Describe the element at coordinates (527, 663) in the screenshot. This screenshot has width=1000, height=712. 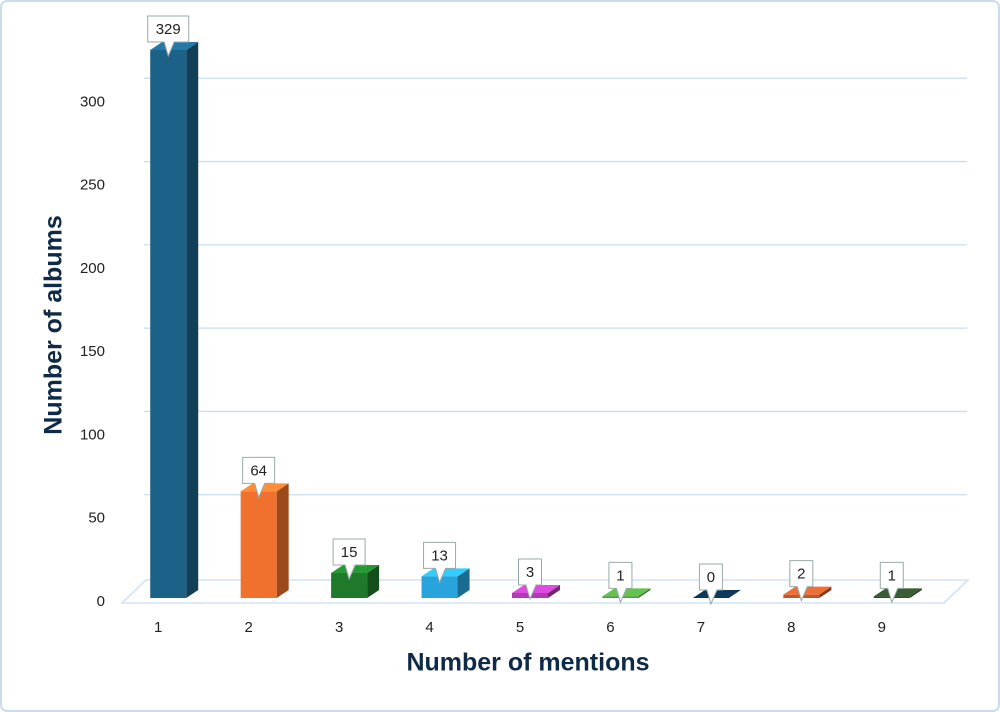
I see `x-axis-title: Number of mentions` at that location.